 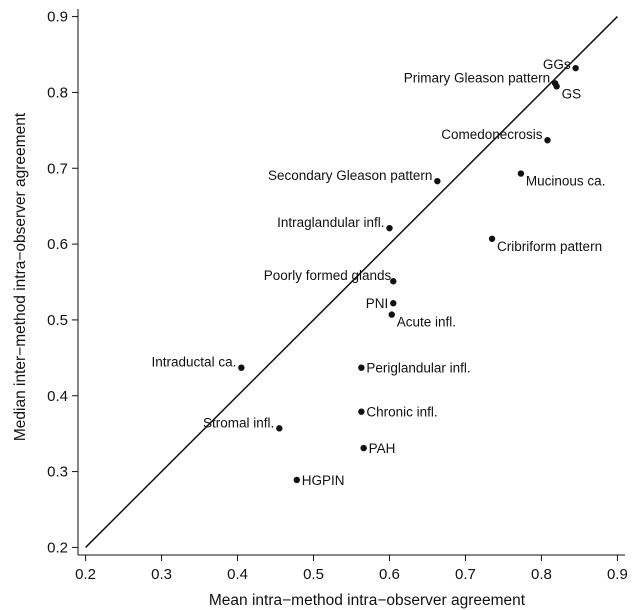 I want to click on y-tick-label: 0.9, so click(x=57, y=17).